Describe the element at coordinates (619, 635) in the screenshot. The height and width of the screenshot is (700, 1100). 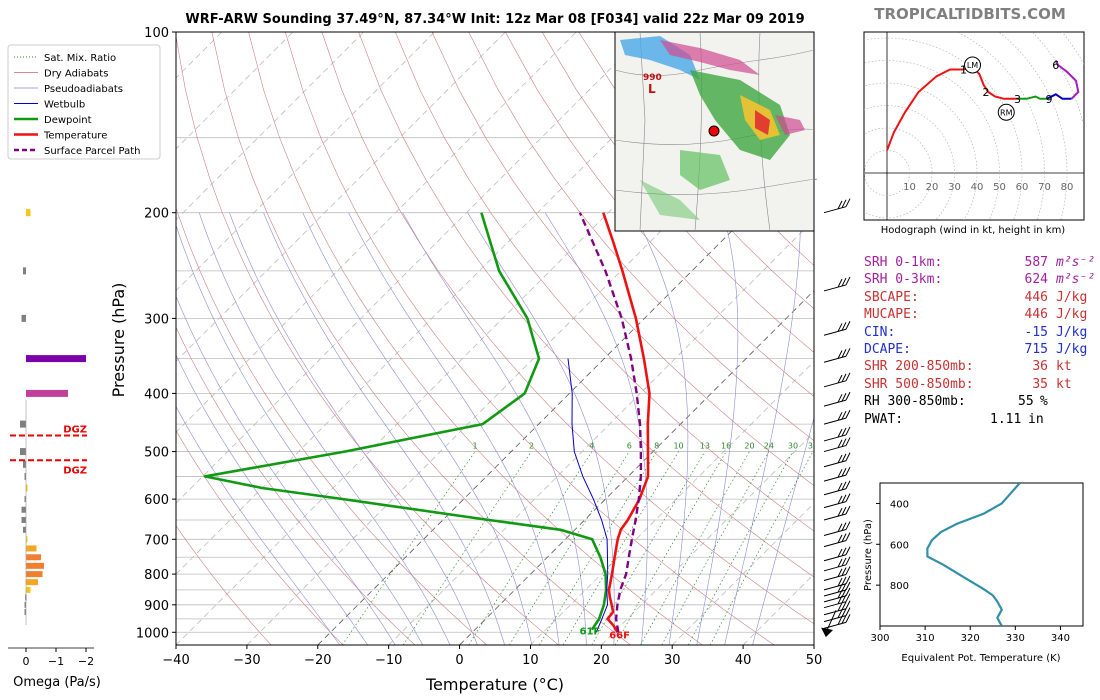
I see `temp-sfc-label: 66F` at that location.